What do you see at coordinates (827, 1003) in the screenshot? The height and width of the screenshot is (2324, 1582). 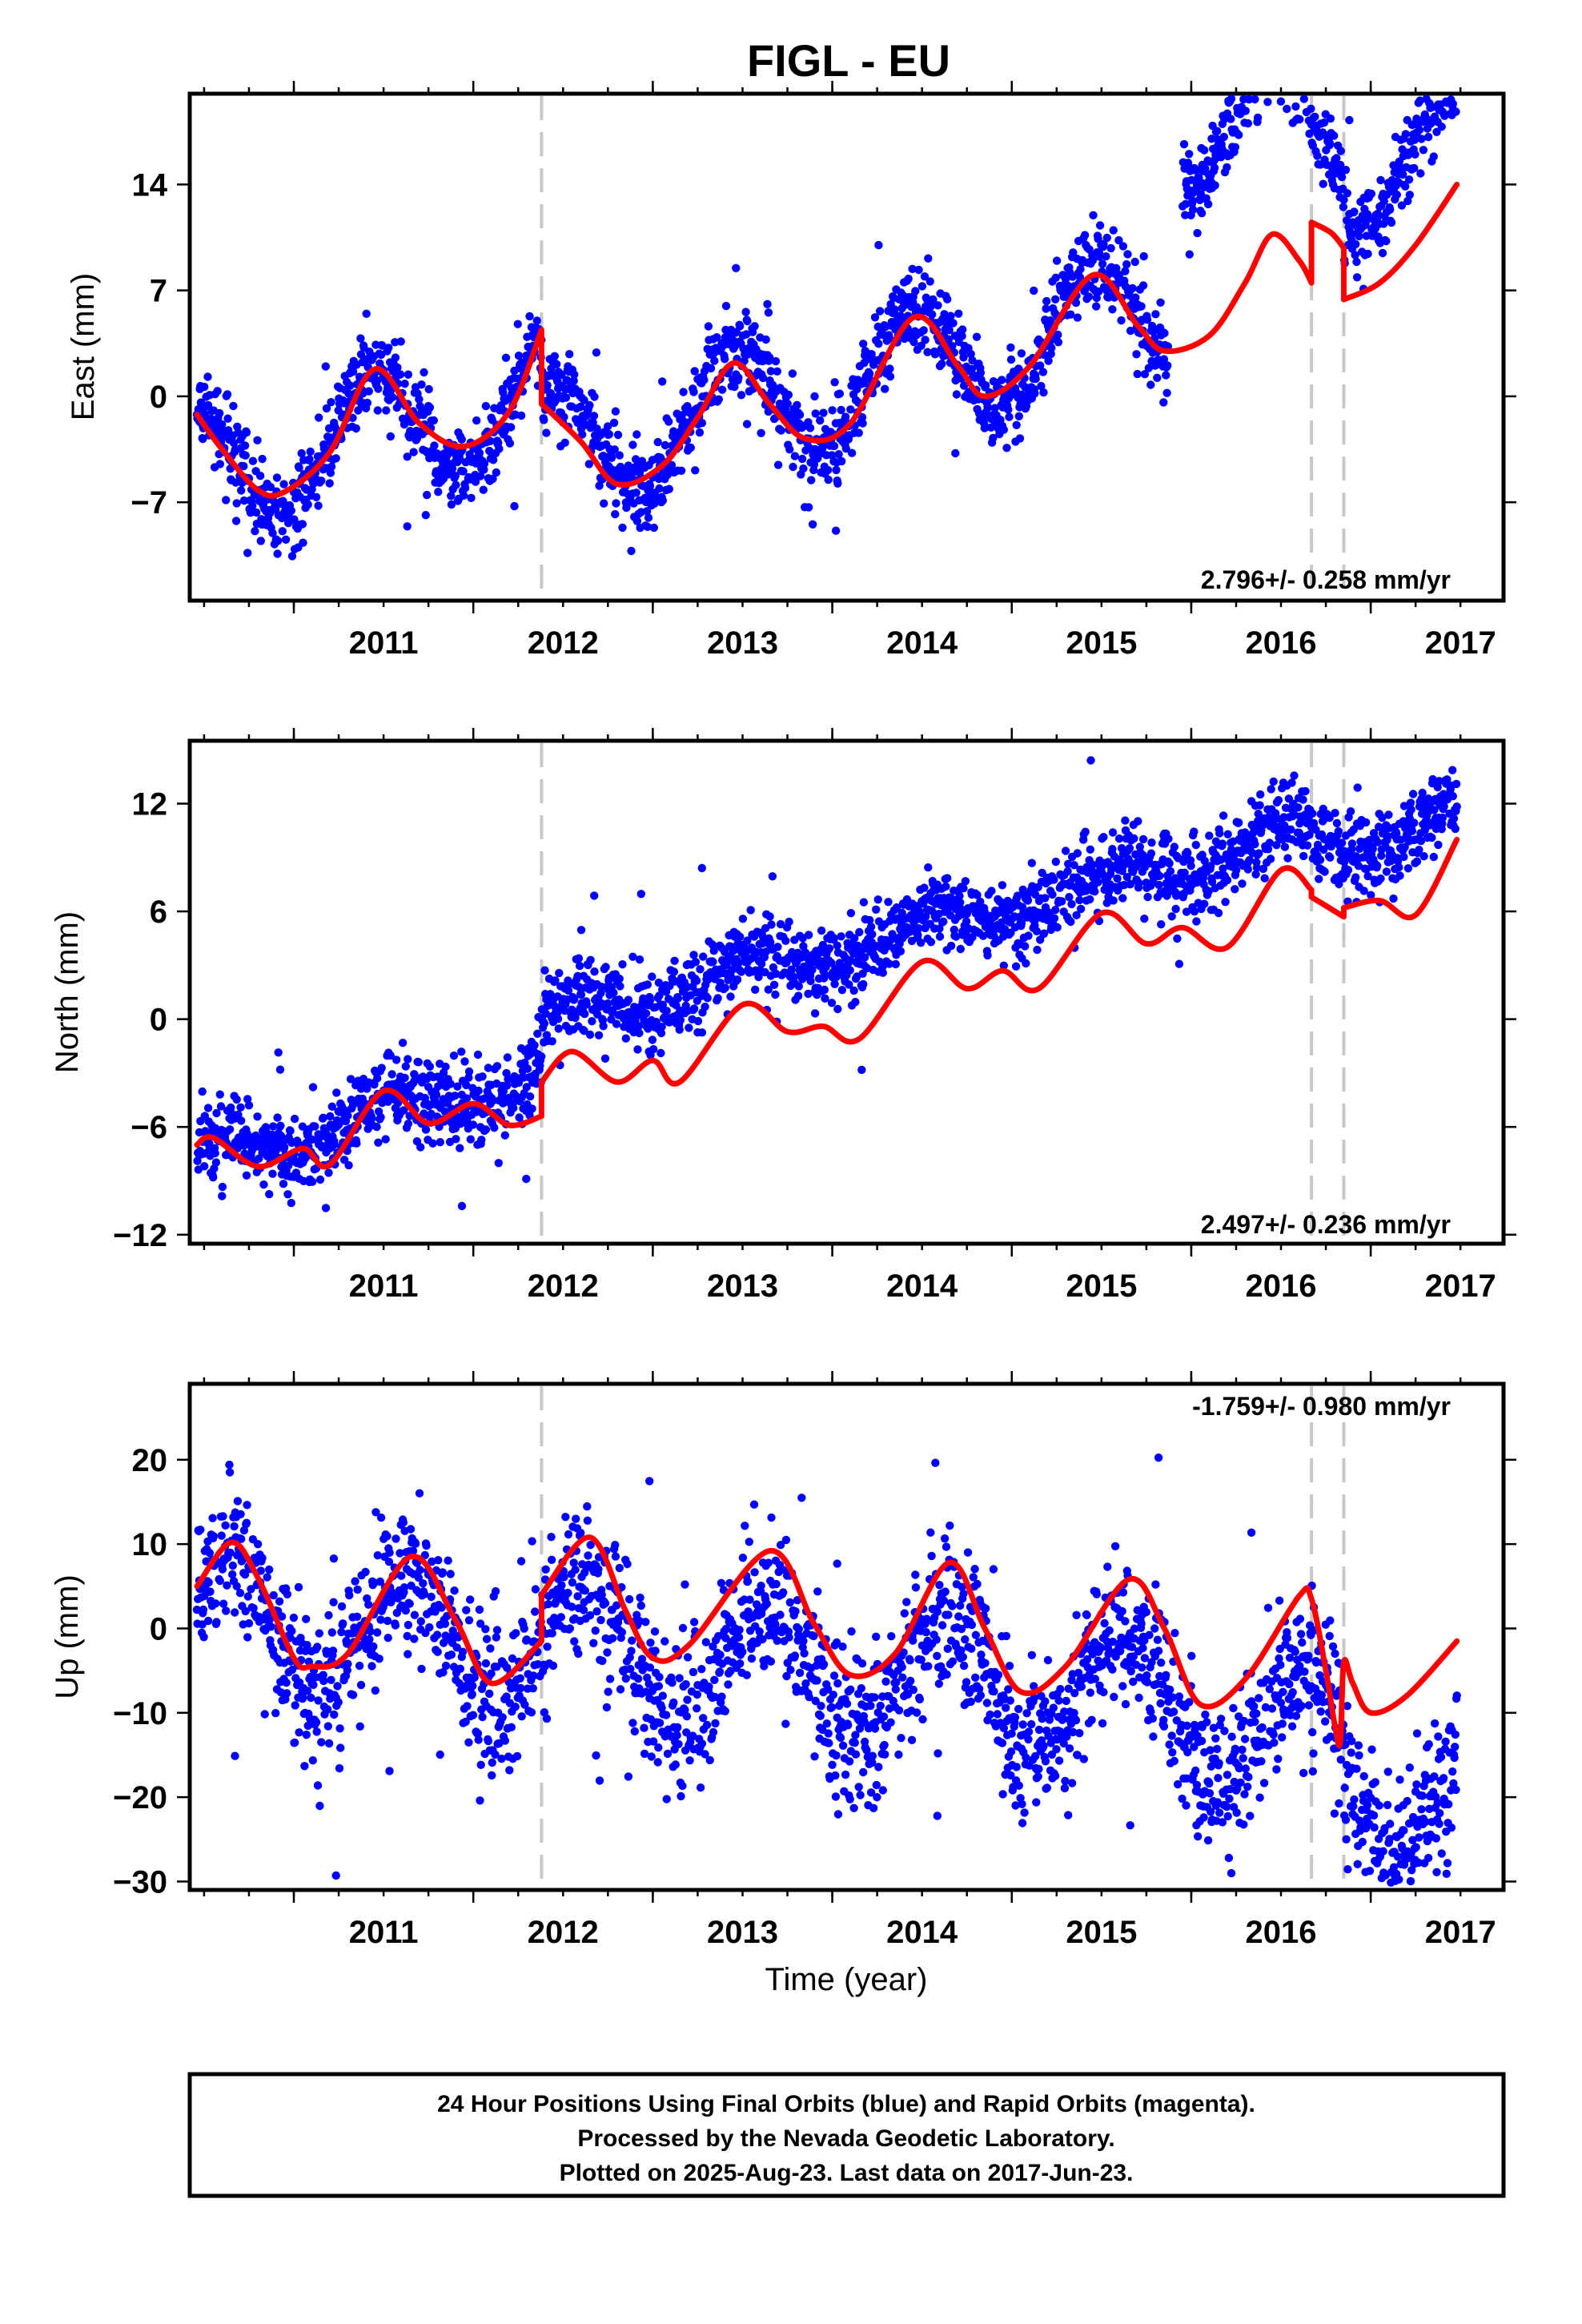 I see `north-fit-curve` at bounding box center [827, 1003].